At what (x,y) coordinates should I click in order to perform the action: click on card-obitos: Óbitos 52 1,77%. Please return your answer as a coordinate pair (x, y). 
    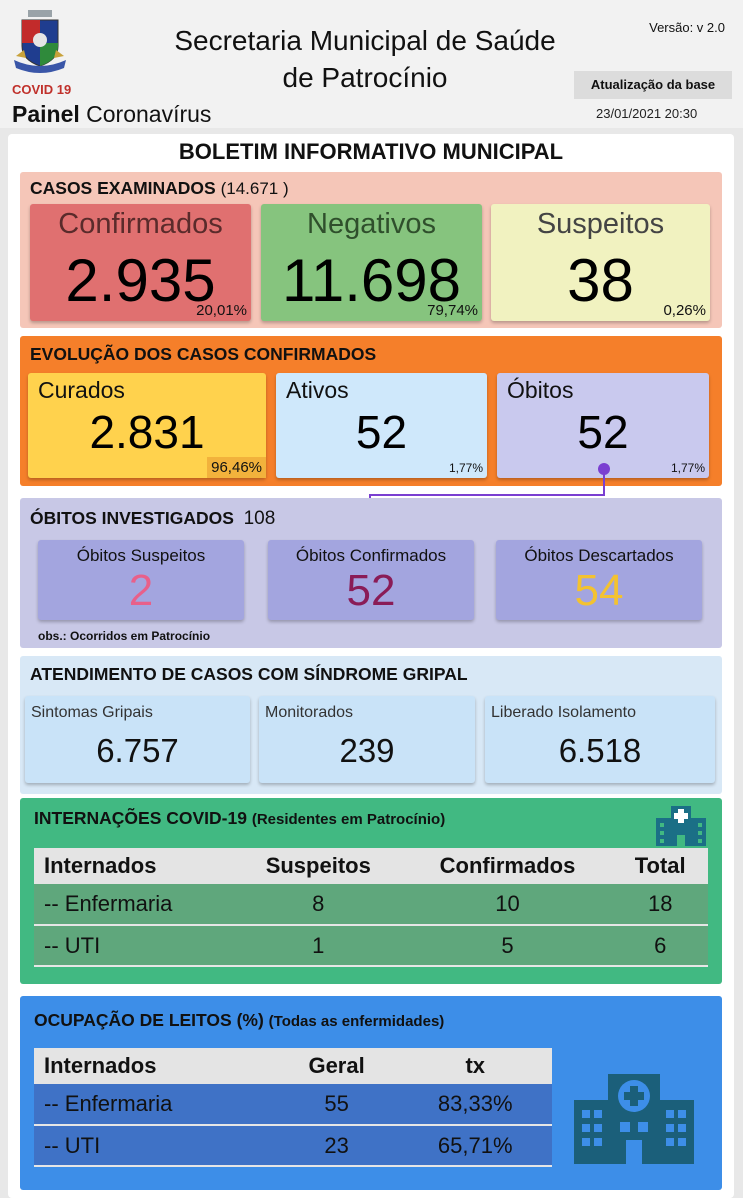
    Looking at the image, I should click on (603, 425).